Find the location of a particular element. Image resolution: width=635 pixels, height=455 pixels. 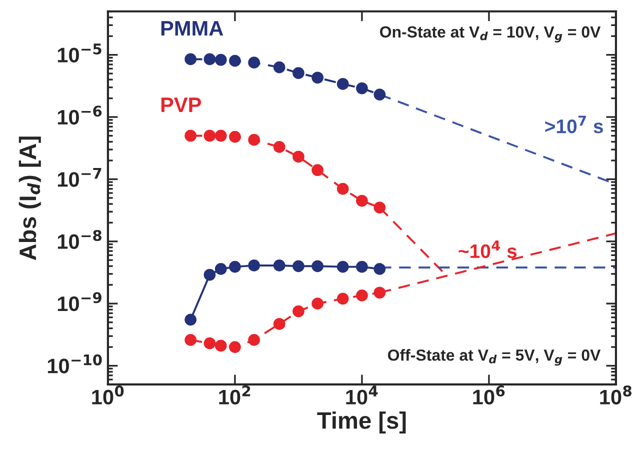

x-tick-label: 10$^{4}$ is located at coordinates (362, 395).